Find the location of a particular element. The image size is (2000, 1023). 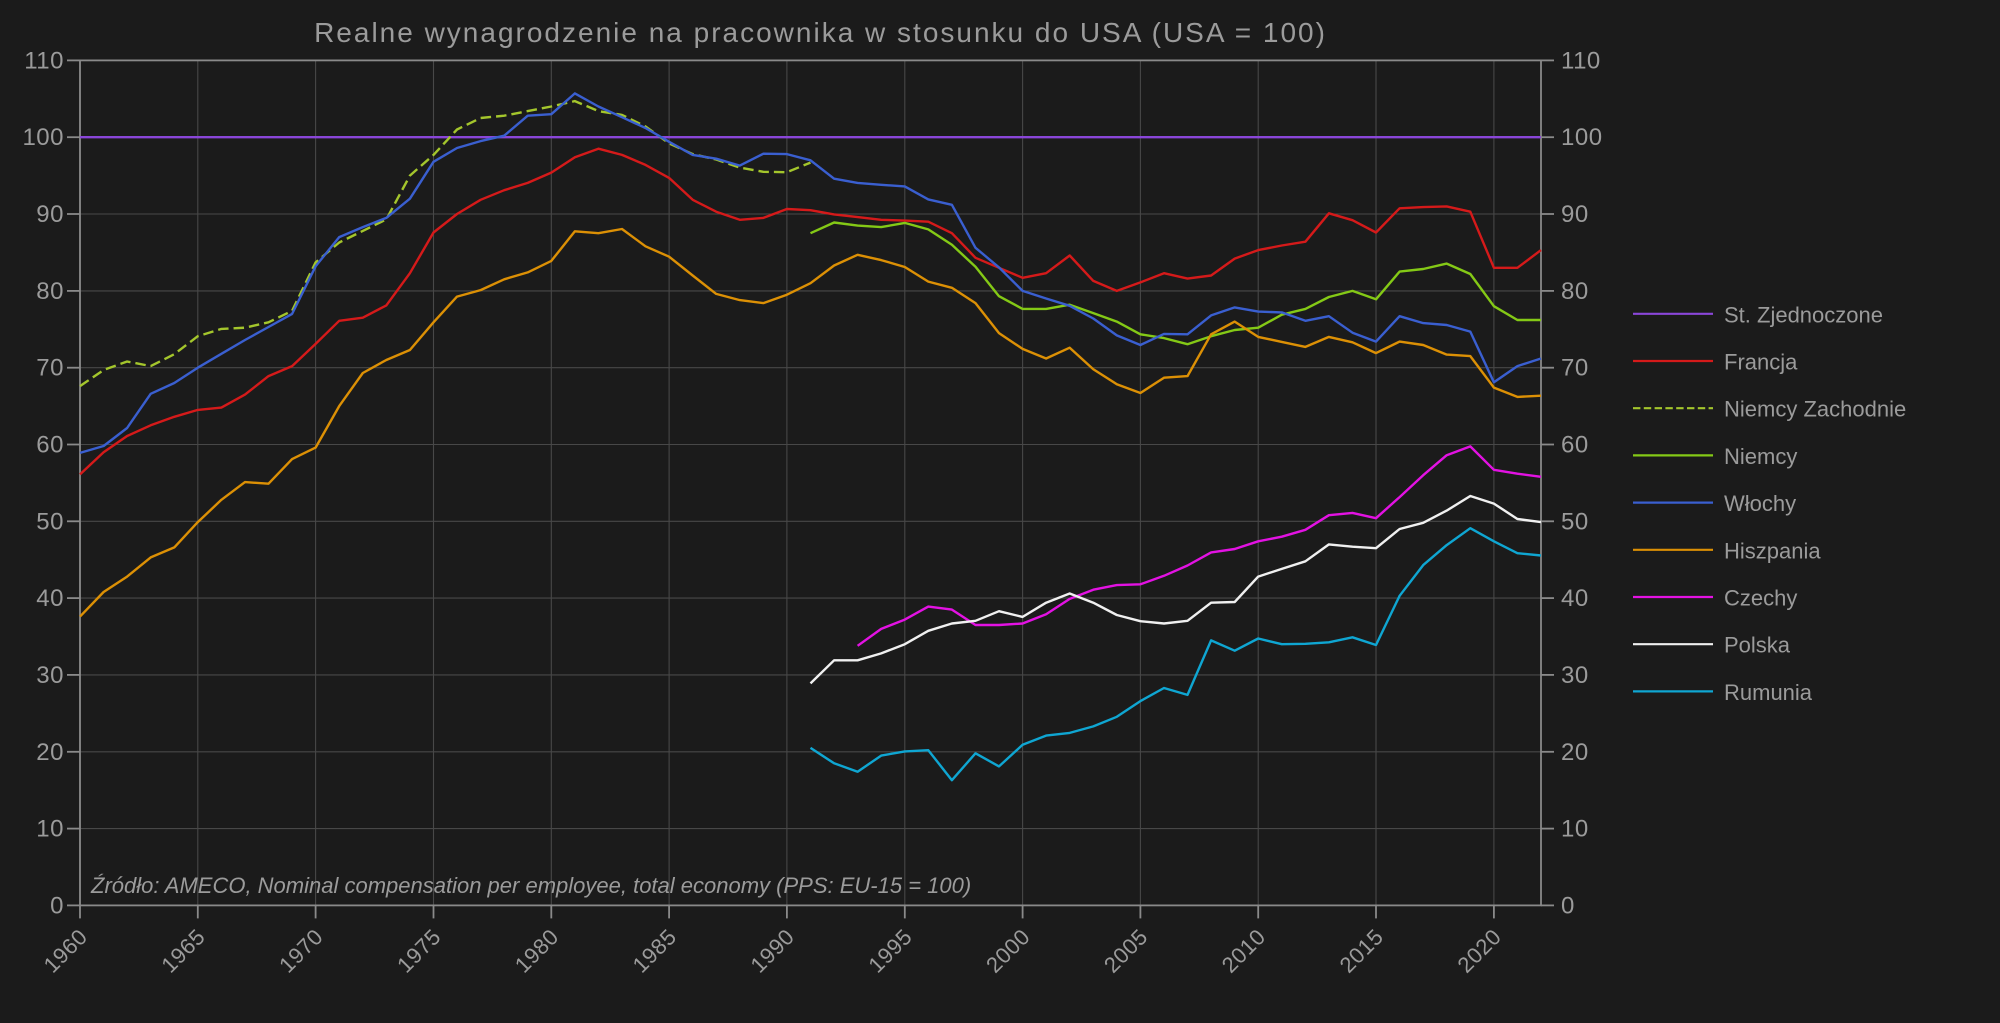

svg-text: 2015 is located at coordinates (1362, 951).